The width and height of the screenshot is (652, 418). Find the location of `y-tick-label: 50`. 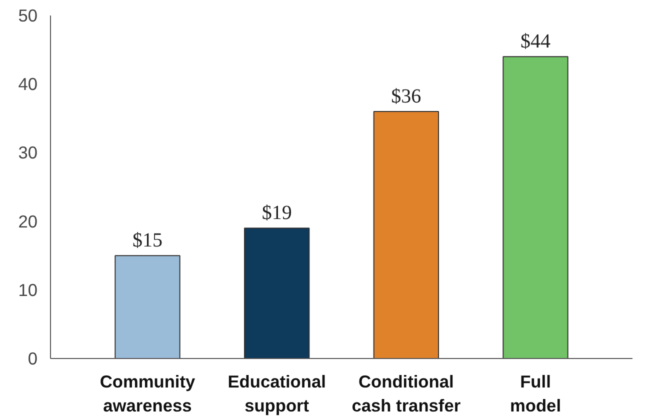

y-tick-label: 50 is located at coordinates (28, 16).